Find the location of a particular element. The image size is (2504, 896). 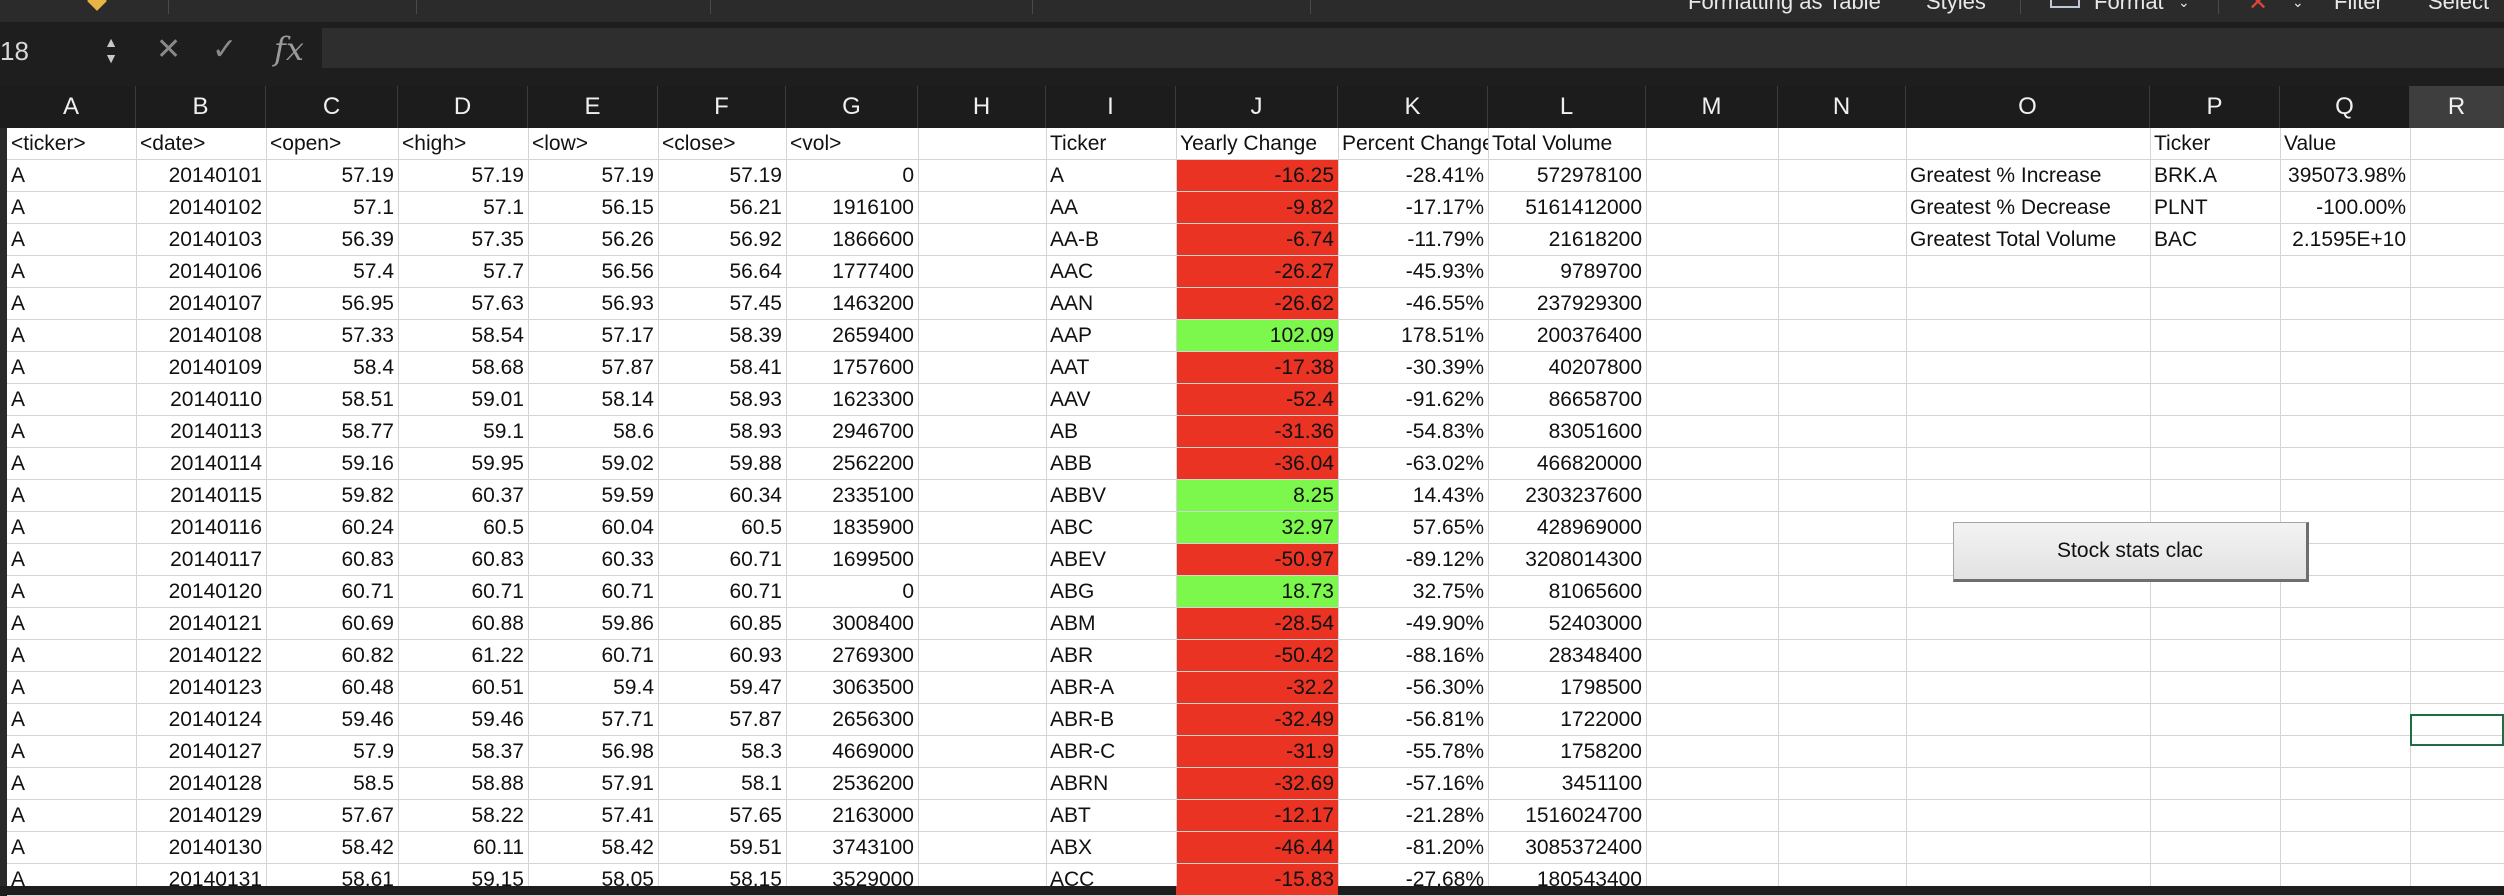

data-cell: 58.61 is located at coordinates (367, 879).